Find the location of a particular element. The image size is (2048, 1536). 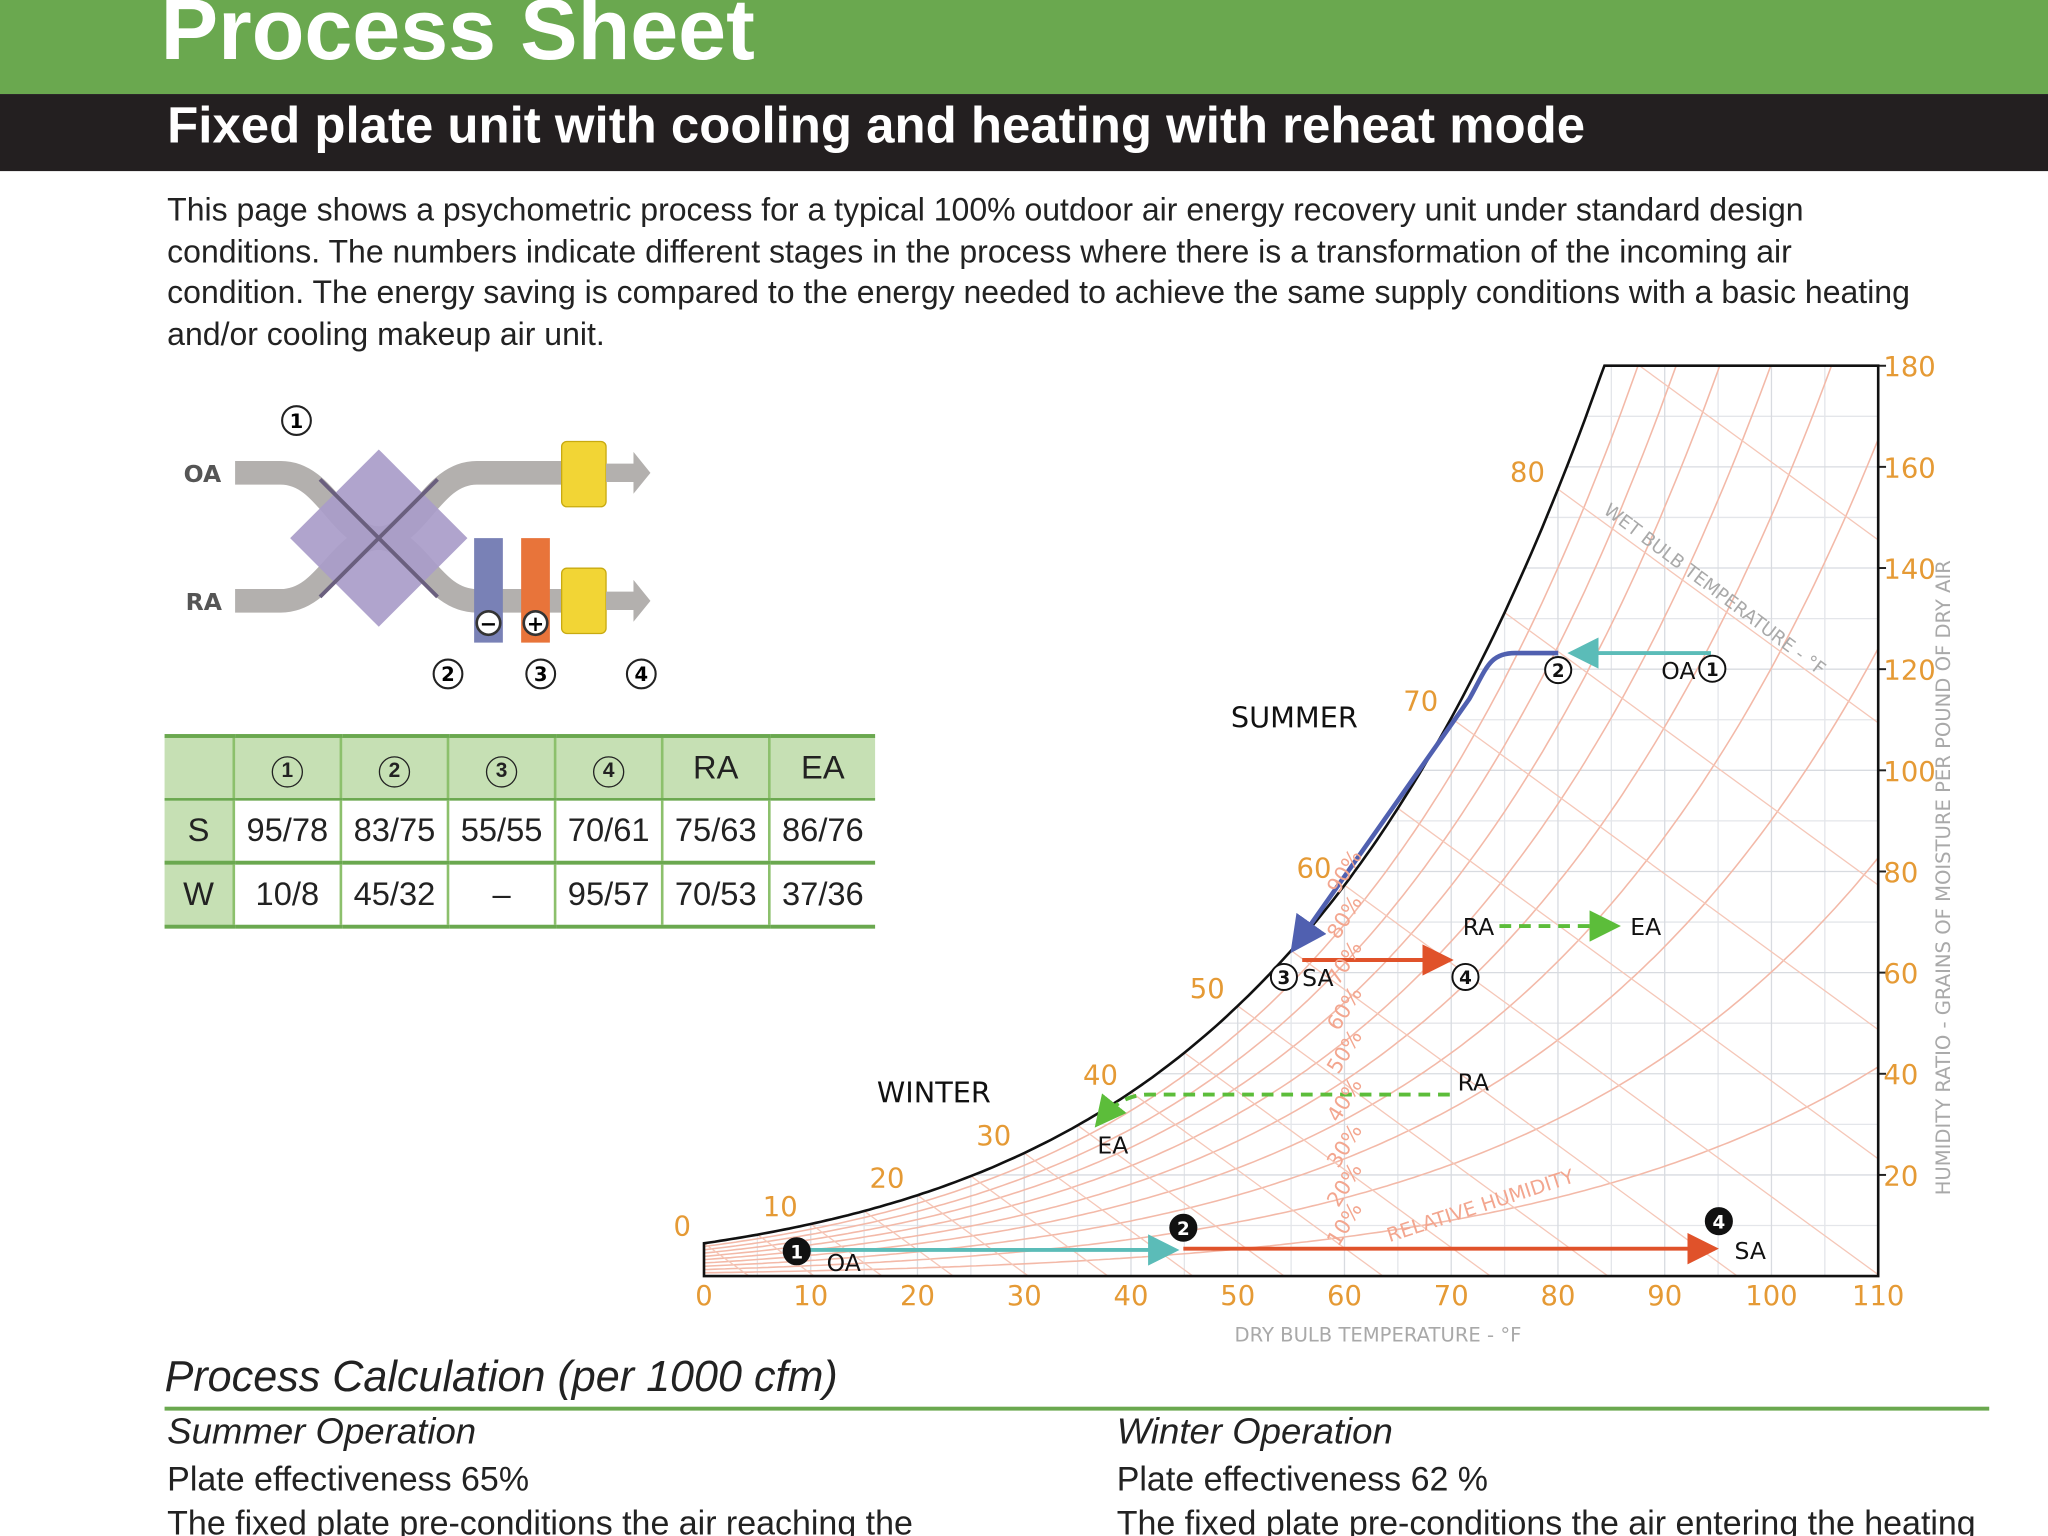

y-tick-label: 80 is located at coordinates (1900, 873).